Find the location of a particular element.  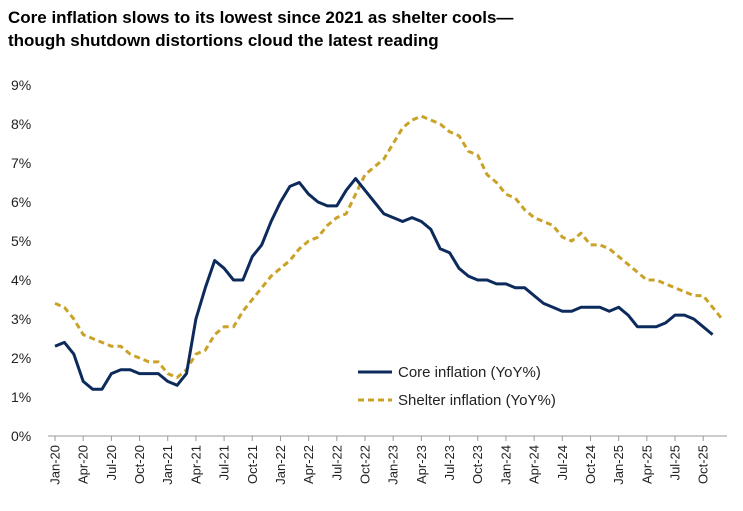

y-tick-label: 4% is located at coordinates (21, 280).